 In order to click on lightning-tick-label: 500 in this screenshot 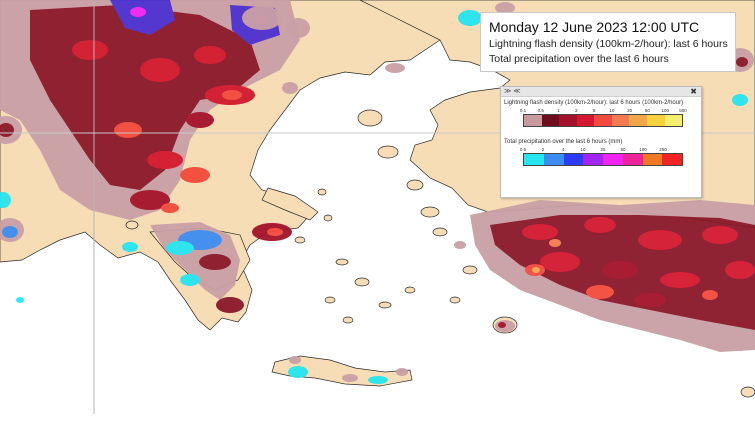, I will do `click(683, 110)`.